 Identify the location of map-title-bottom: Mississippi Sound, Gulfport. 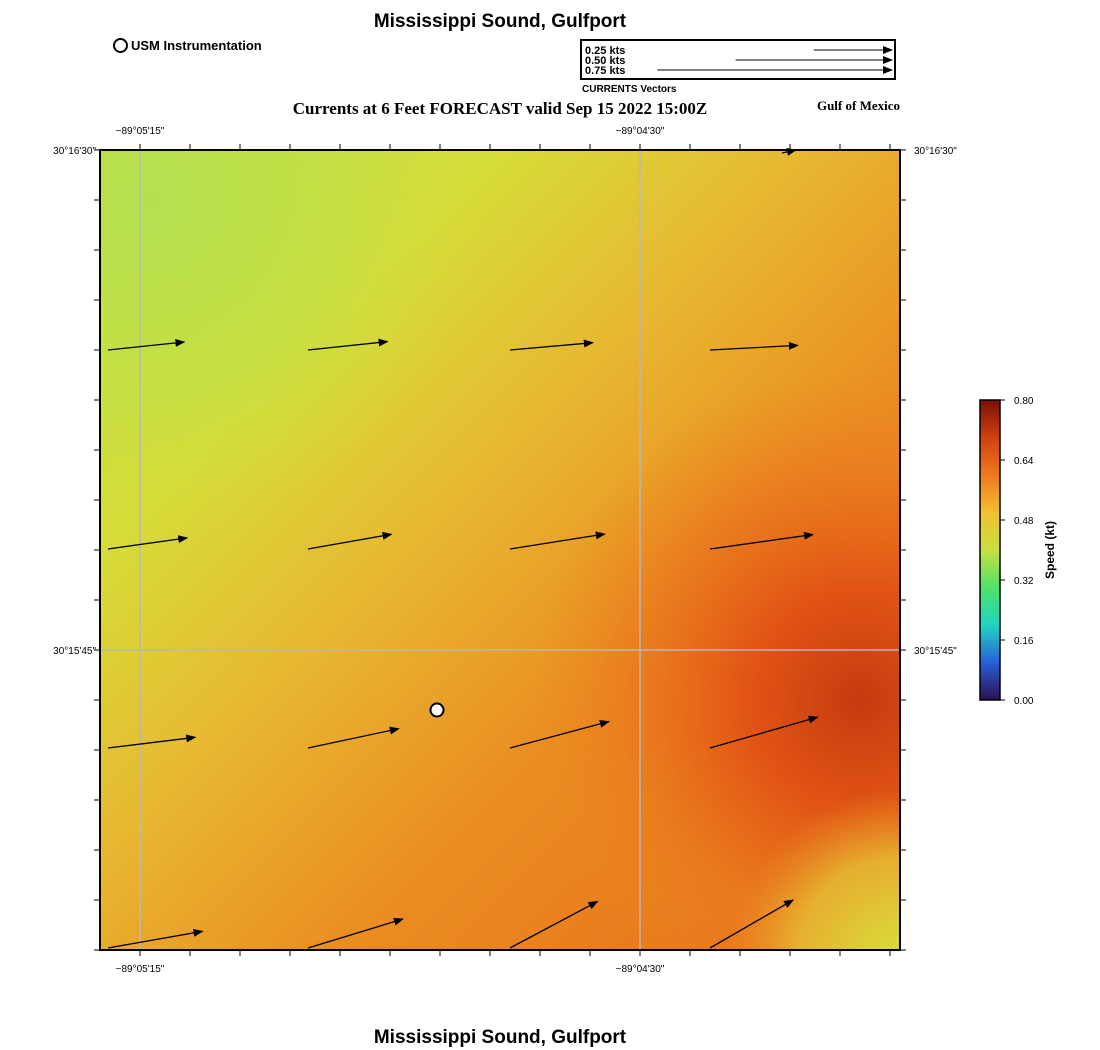
(500, 1037).